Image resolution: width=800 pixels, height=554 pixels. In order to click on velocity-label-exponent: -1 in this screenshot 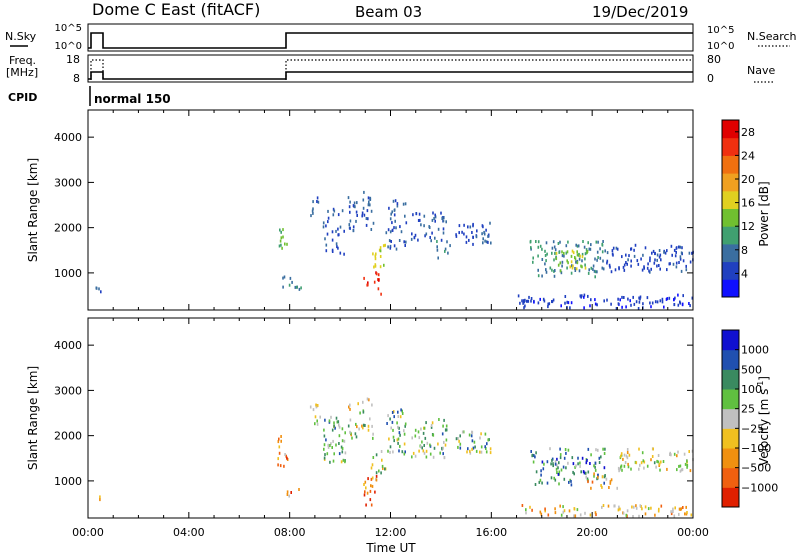, I will do `click(760, 385)`.